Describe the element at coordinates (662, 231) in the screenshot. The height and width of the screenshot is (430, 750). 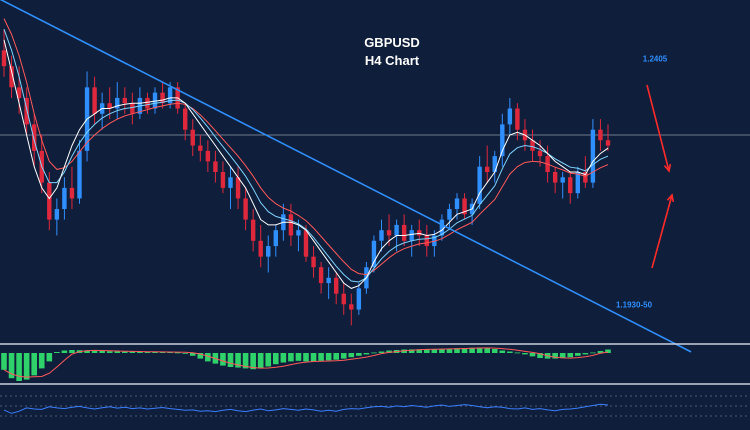
I see `arrow-up` at that location.